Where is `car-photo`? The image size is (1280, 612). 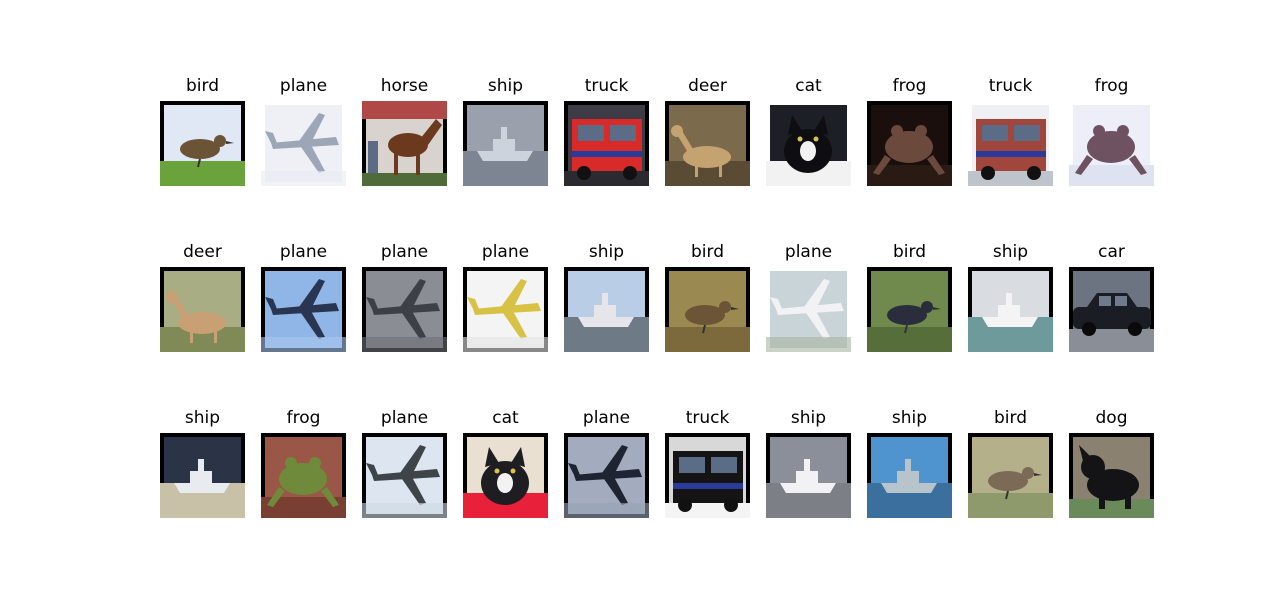
car-photo is located at coordinates (1111, 309).